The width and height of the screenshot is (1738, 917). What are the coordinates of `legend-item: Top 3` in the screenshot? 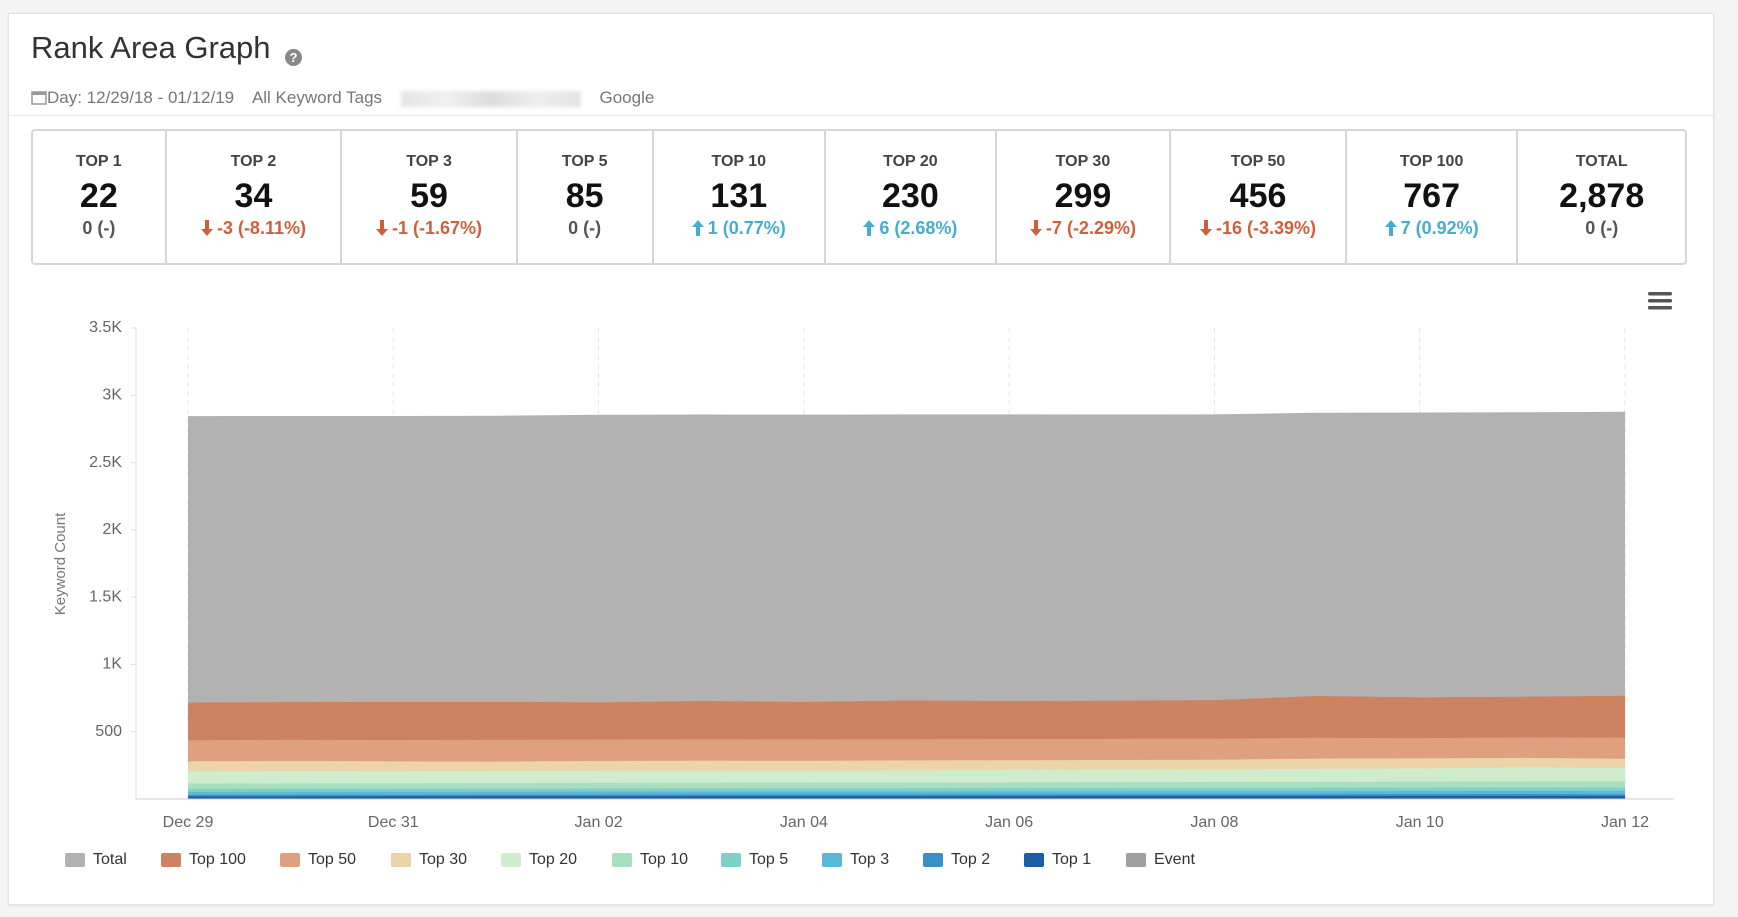 It's located at (855, 859).